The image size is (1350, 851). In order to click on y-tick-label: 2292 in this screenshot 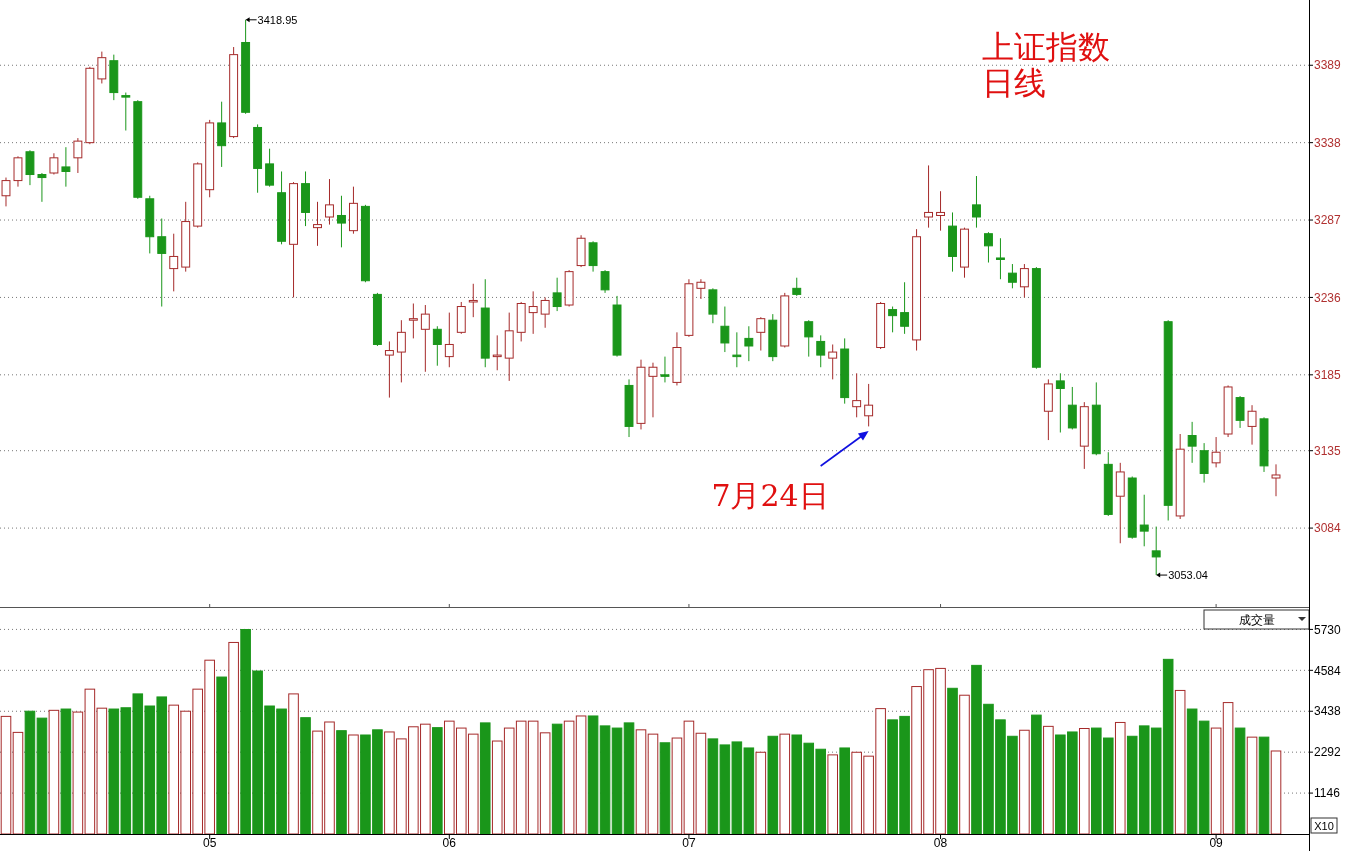, I will do `click(1328, 752)`.